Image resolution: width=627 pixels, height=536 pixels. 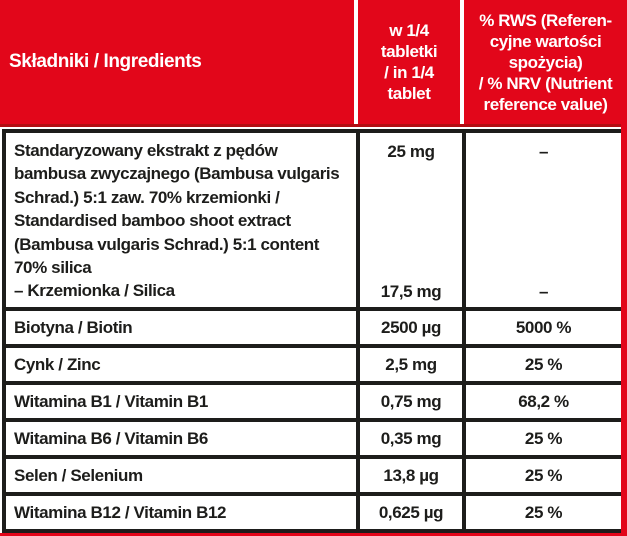 I want to click on red-edge-right, so click(x=624, y=268).